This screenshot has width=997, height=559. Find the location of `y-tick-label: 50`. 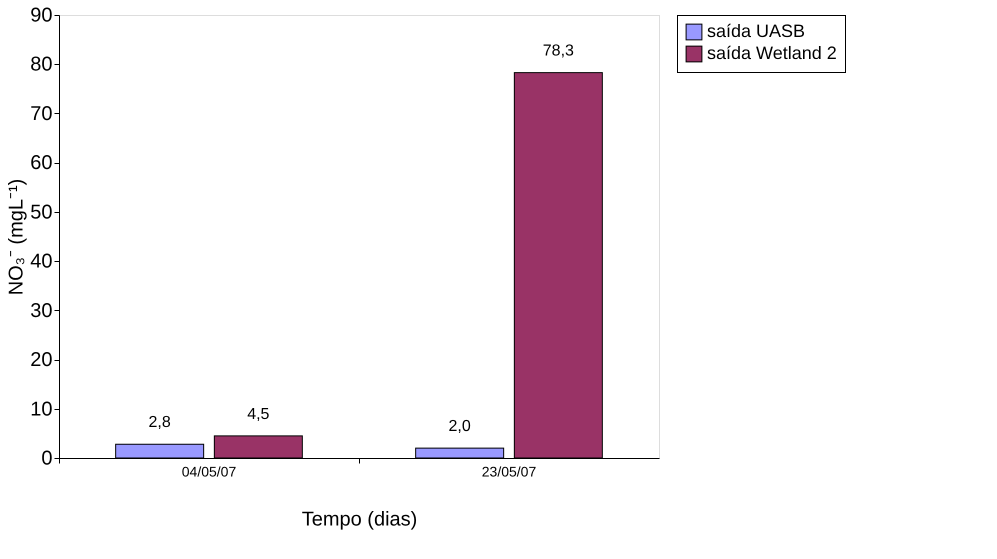

y-tick-label: 50 is located at coordinates (41, 212).